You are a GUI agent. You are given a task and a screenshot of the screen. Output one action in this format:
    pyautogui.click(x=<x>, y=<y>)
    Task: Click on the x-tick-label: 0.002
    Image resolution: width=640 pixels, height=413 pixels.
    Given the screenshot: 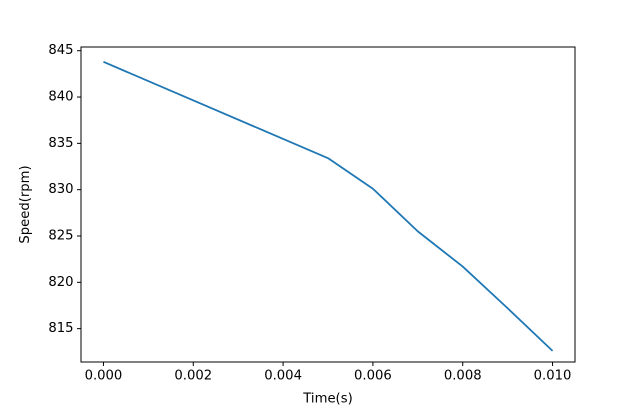 What is the action you would take?
    pyautogui.click(x=193, y=376)
    